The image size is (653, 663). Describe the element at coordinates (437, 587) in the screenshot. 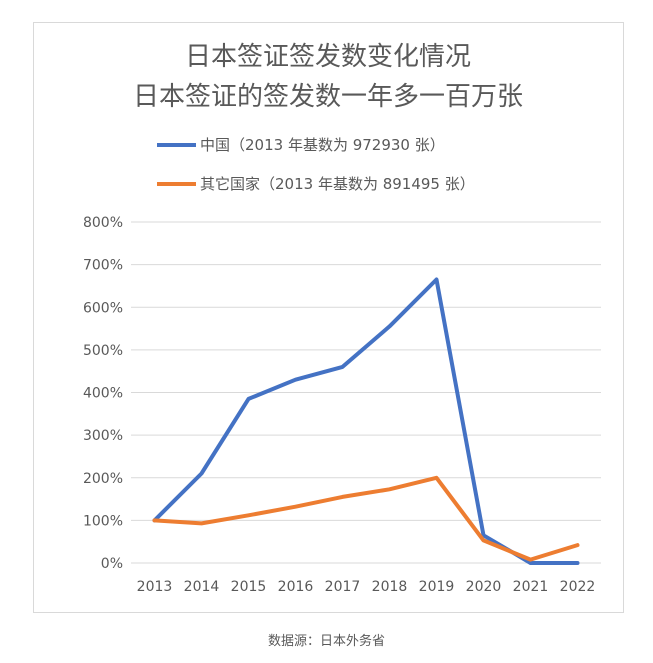

I see `x-tick-label: 2019` at that location.